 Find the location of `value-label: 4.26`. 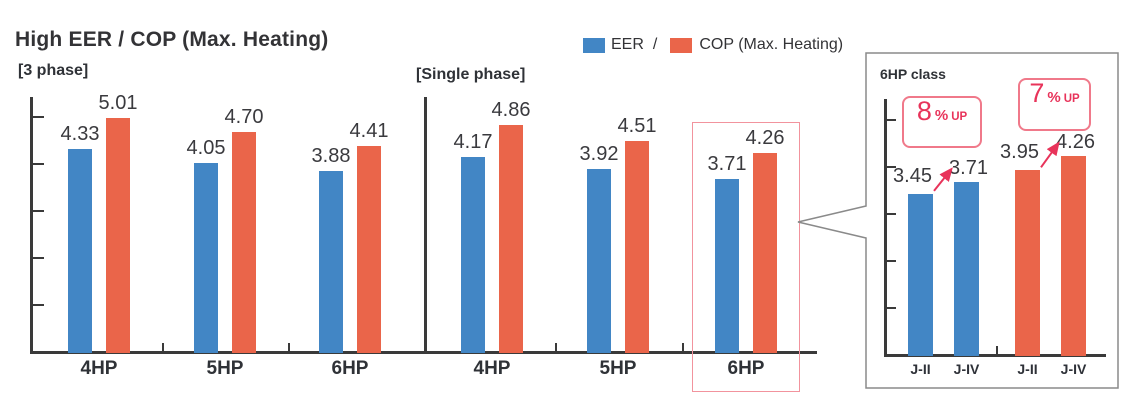

value-label: 4.26 is located at coordinates (765, 137).